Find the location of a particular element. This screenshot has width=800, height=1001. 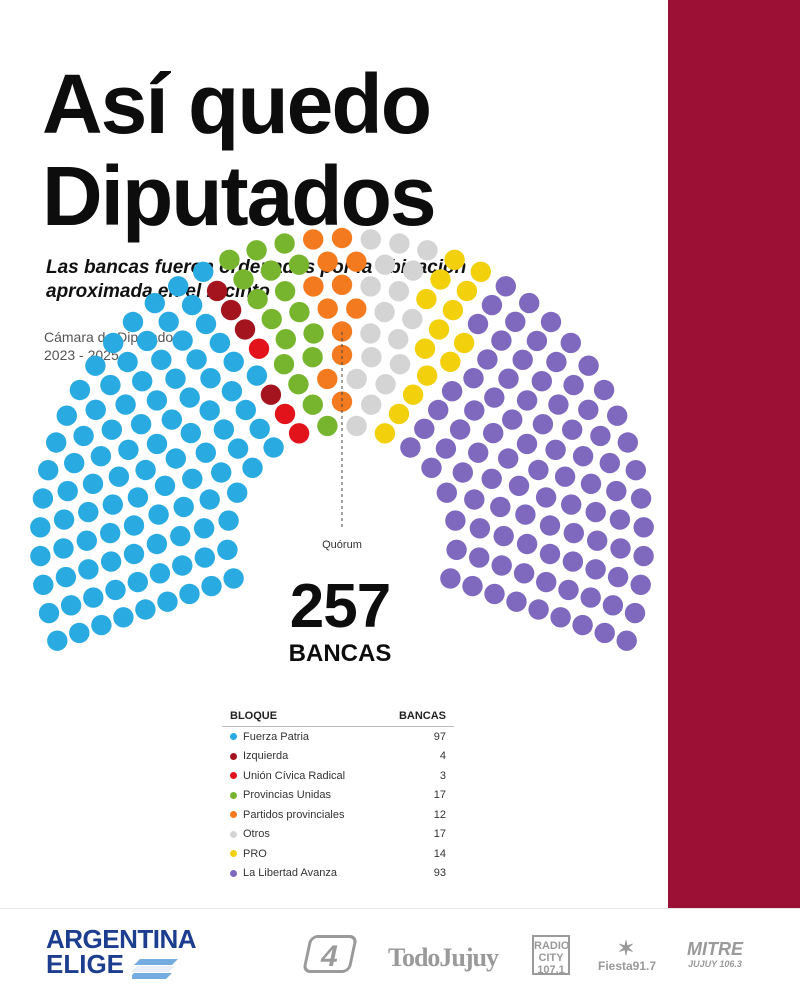

radio-city-logo: RADIO CITY 107.1 is located at coordinates (551, 955).